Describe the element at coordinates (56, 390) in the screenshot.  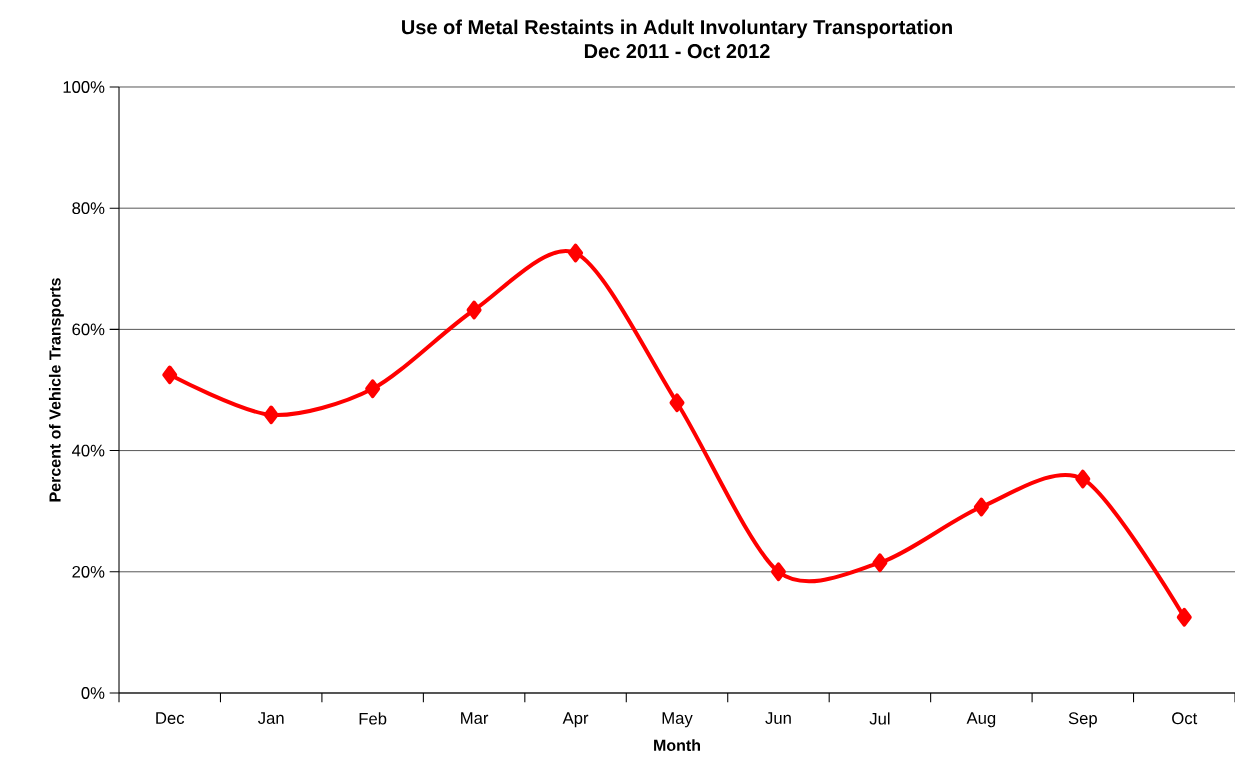
I see `y-axis-title: Percent of Vehicle Transports` at that location.